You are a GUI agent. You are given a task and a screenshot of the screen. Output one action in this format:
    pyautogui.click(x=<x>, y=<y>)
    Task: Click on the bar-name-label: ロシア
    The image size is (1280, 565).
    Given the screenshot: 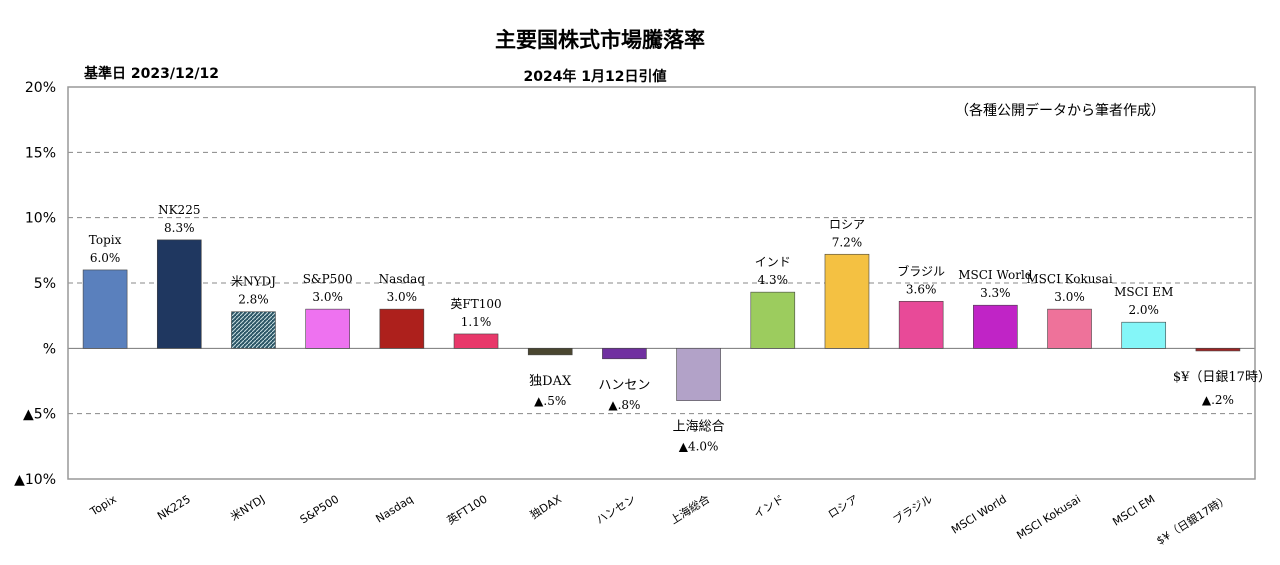 What is the action you would take?
    pyautogui.click(x=847, y=224)
    